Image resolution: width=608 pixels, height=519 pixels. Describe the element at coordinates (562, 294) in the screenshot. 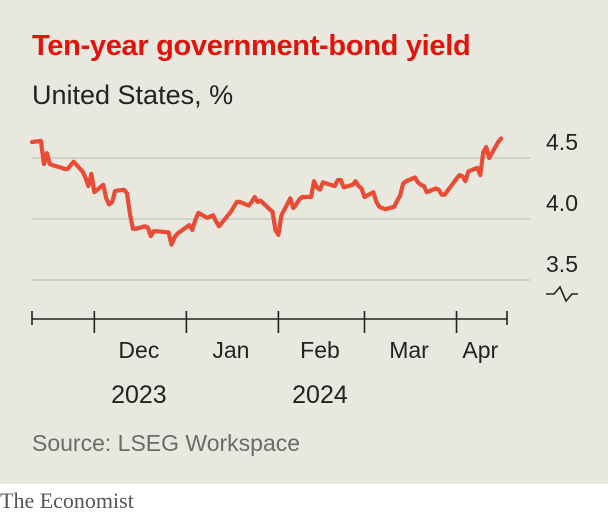

I see `axis-break-icon` at that location.